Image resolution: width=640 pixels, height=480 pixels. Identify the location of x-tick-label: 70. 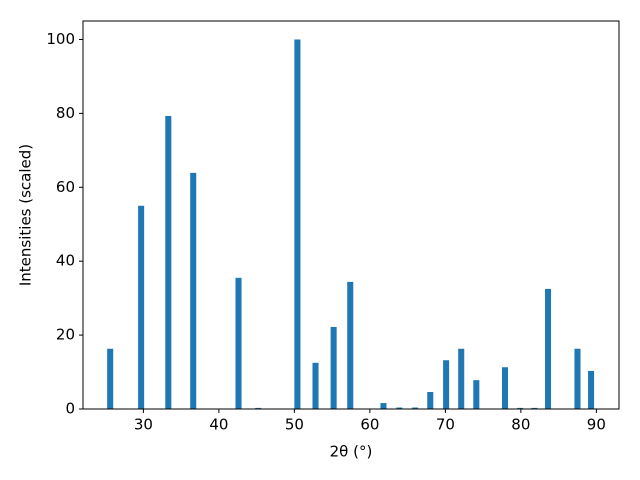
(445, 425).